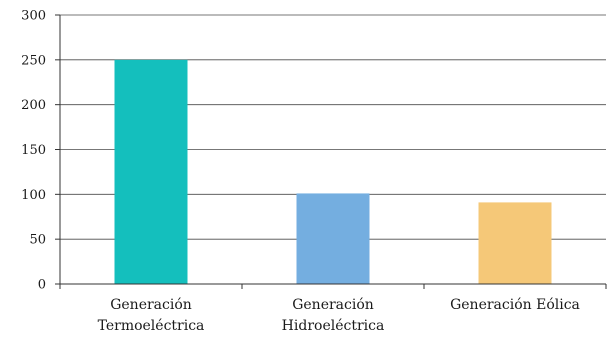 This screenshot has height=338, width=608. Describe the element at coordinates (37, 240) in the screenshot. I see `y-tick-label: 50` at that location.